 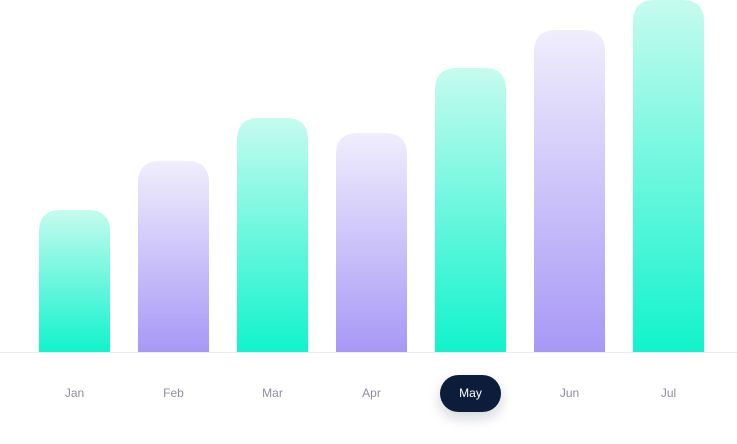 I want to click on x-tick-label-may: May, so click(x=470, y=393).